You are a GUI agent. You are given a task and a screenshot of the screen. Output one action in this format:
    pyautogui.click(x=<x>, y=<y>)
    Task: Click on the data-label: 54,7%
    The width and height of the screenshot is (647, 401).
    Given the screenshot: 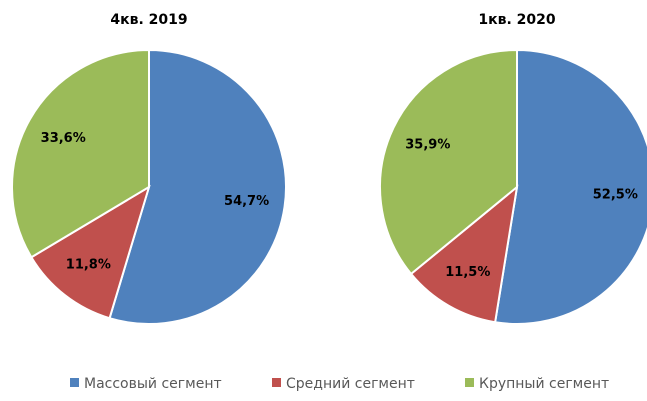 What is the action you would take?
    pyautogui.click(x=246, y=201)
    